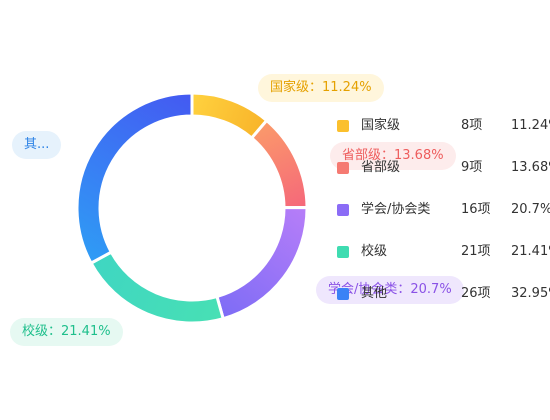 This screenshot has height=420, width=550. I want to click on legend-item-qita: 其他 26项 32.95%, so click(443, 294).